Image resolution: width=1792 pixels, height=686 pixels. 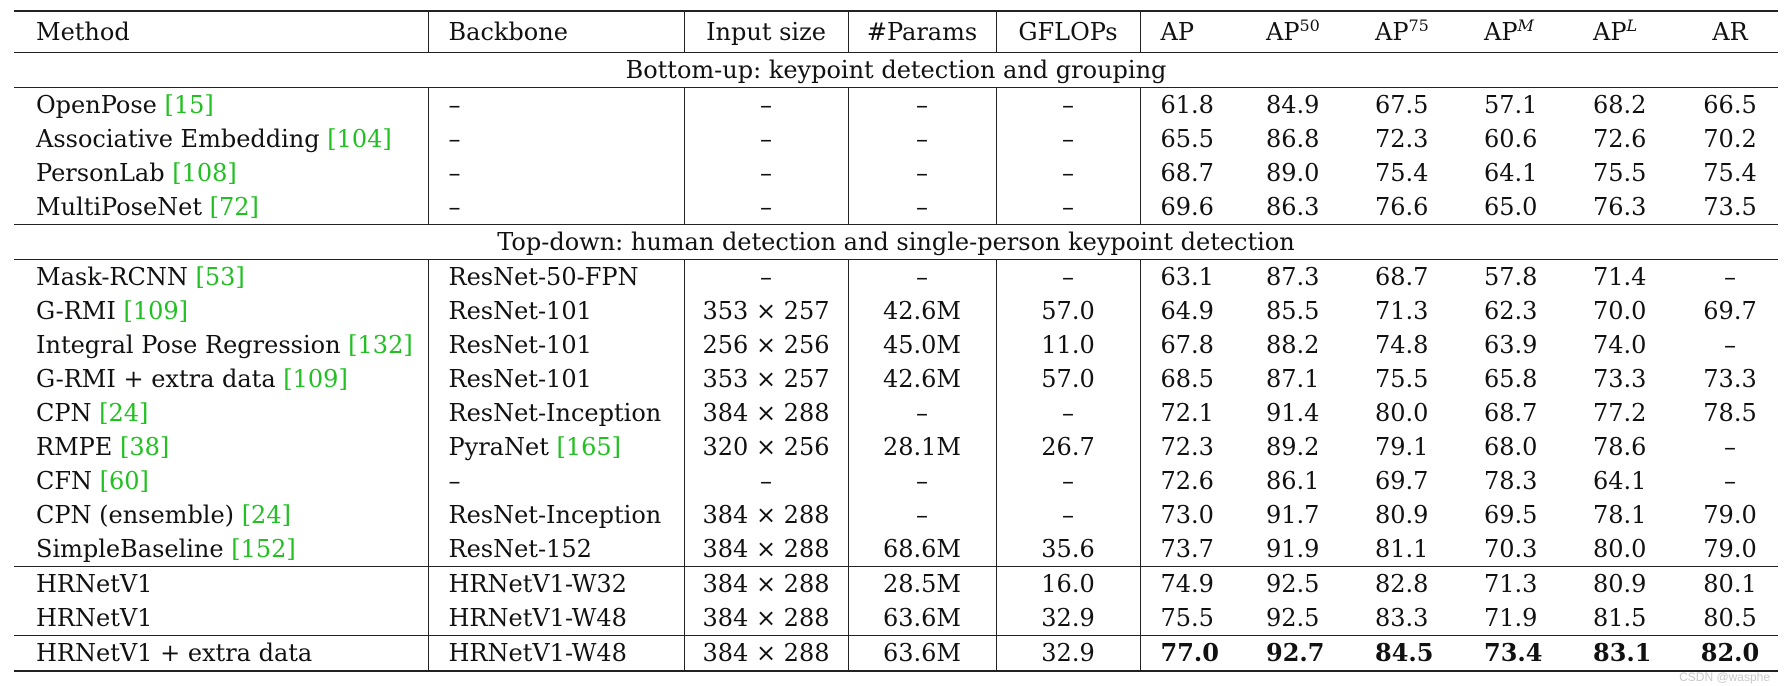 What do you see at coordinates (221, 583) in the screenshot?
I see `cell-method: HRNetV1` at bounding box center [221, 583].